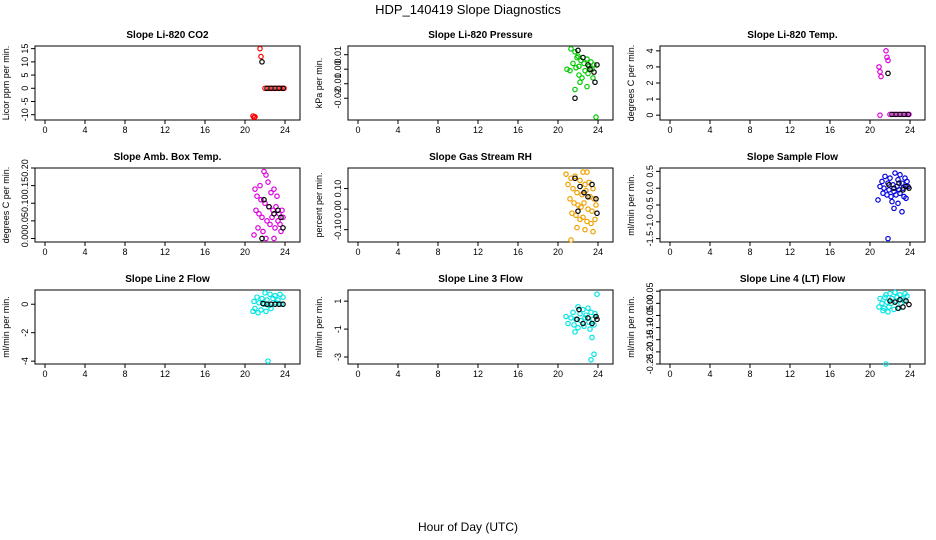 The image size is (936, 540). I want to click on y-tick-label: -0.25, so click(650, 364).